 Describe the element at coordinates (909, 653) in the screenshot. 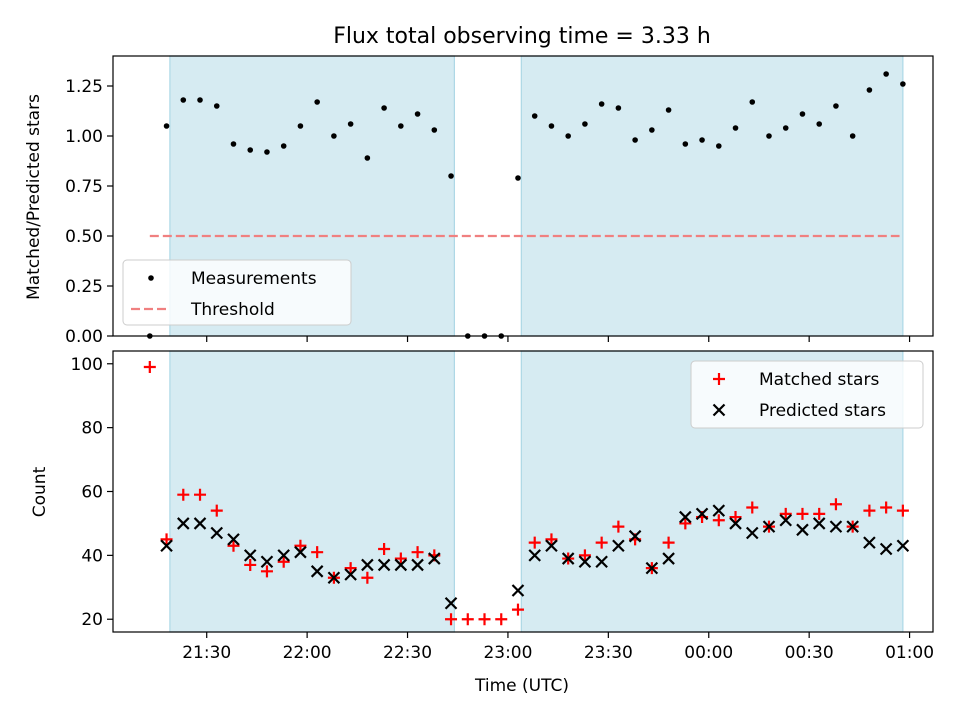

I see `x-tick-label: 01:00` at that location.